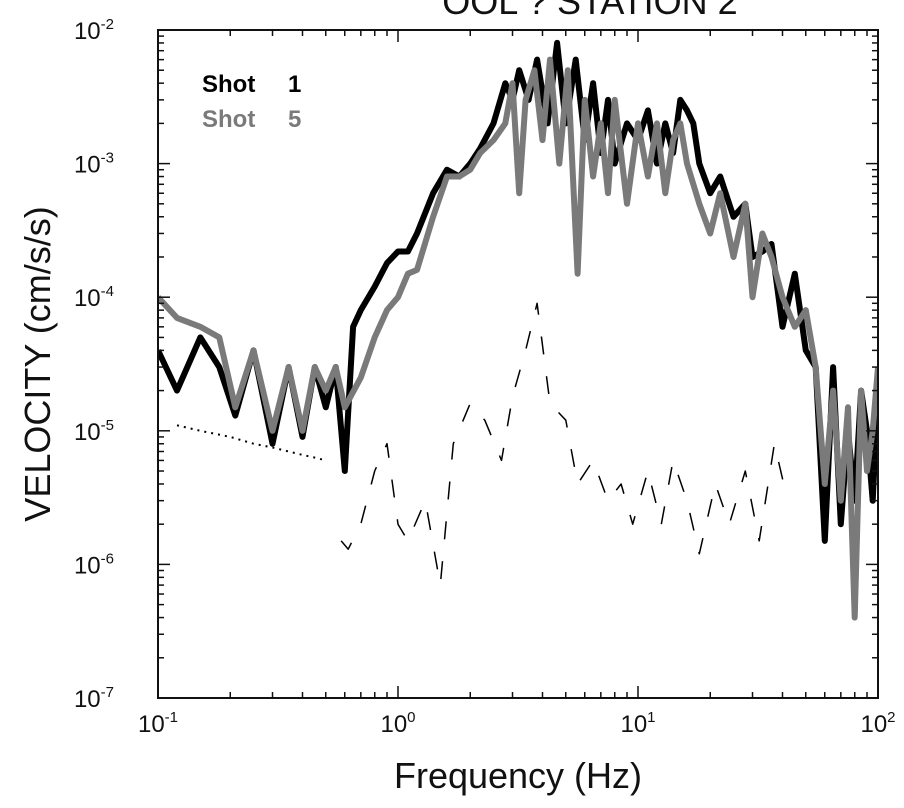 The width and height of the screenshot is (904, 808). What do you see at coordinates (228, 84) in the screenshot?
I see `legend-label-shot-1: Shot` at bounding box center [228, 84].